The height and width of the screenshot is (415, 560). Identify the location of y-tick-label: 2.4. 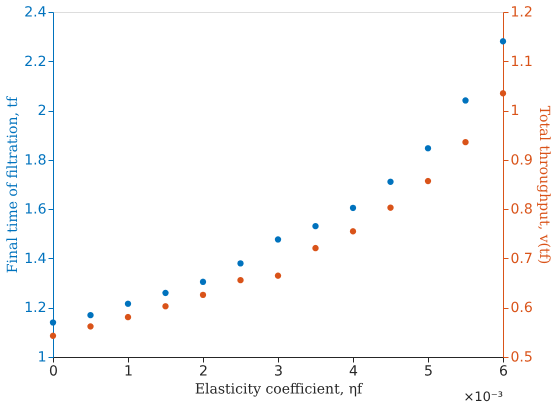
(35, 12).